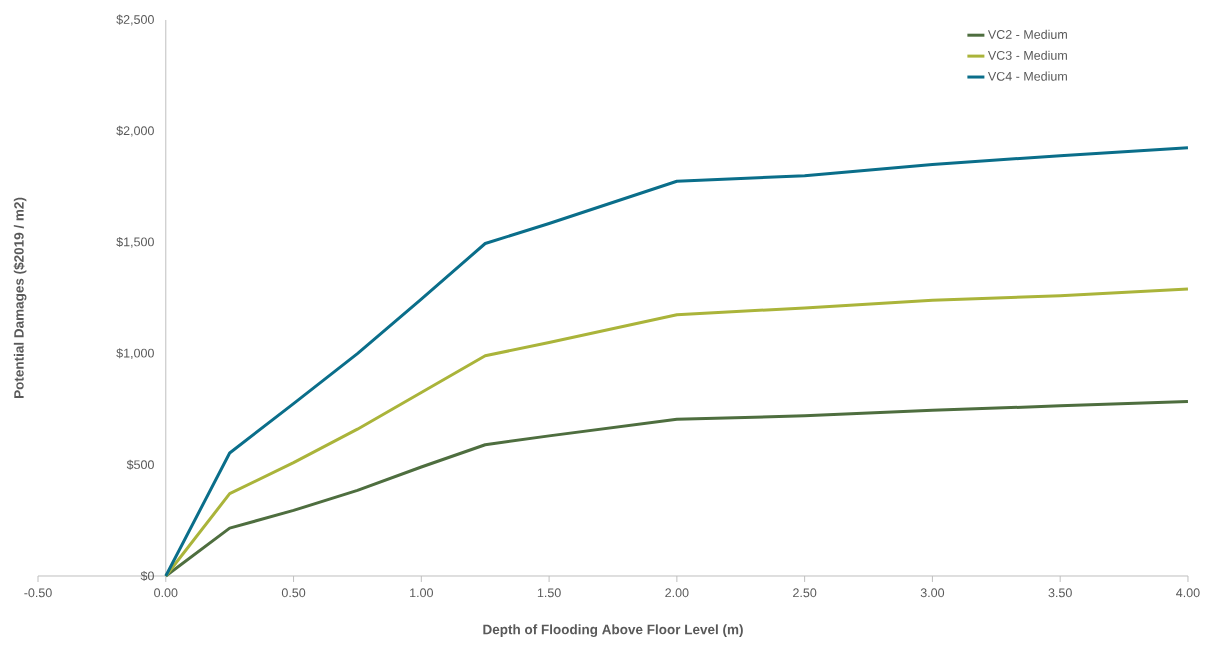 Image resolution: width=1218 pixels, height=658 pixels. I want to click on y-tick-label: $1,500, so click(135, 242).